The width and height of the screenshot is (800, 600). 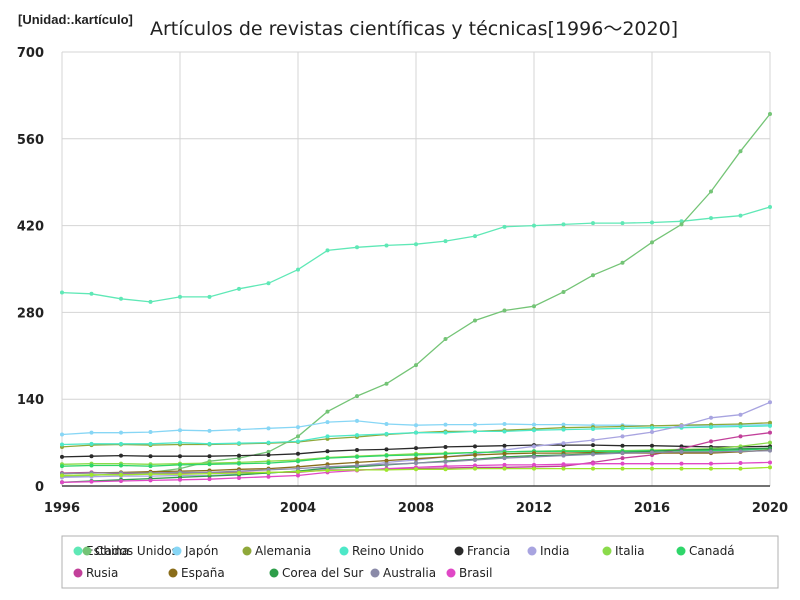 I want to click on legend-marker-japon, so click(x=177, y=551).